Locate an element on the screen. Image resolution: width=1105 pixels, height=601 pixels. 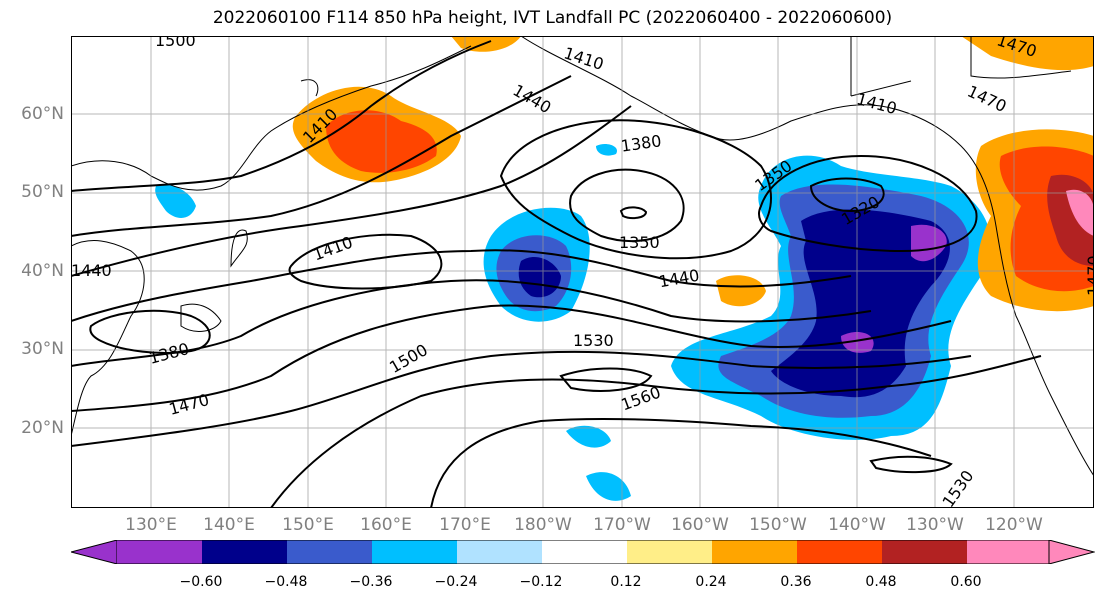
contour-label: 1350 is located at coordinates (639, 242).